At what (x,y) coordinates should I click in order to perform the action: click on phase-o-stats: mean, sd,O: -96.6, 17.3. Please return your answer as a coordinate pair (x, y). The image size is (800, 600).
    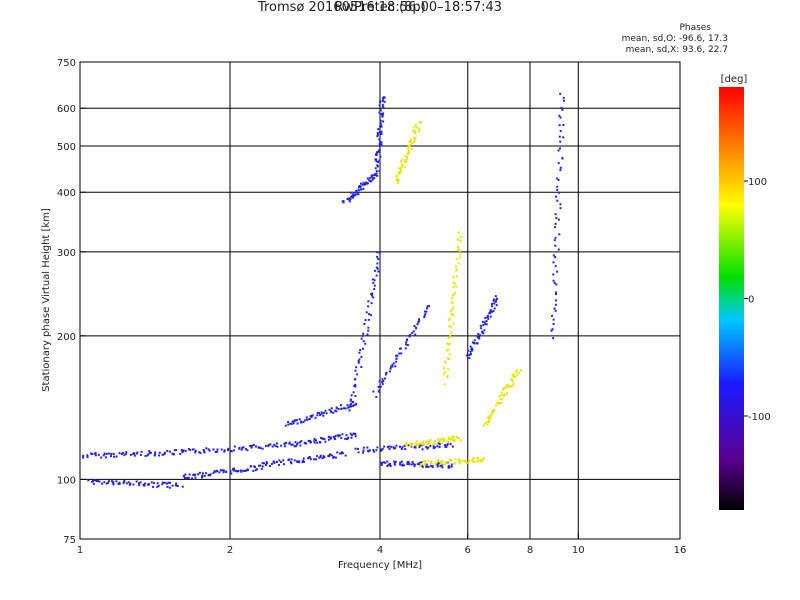
    Looking at the image, I should click on (674, 39).